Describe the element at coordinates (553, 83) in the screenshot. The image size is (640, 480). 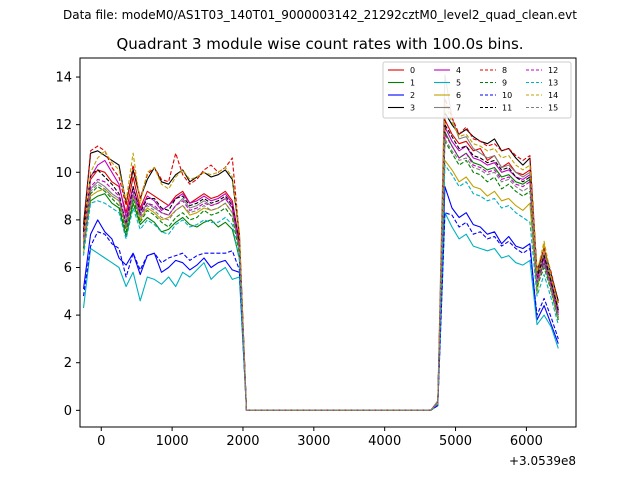
I see `legend-label-13: 13` at that location.